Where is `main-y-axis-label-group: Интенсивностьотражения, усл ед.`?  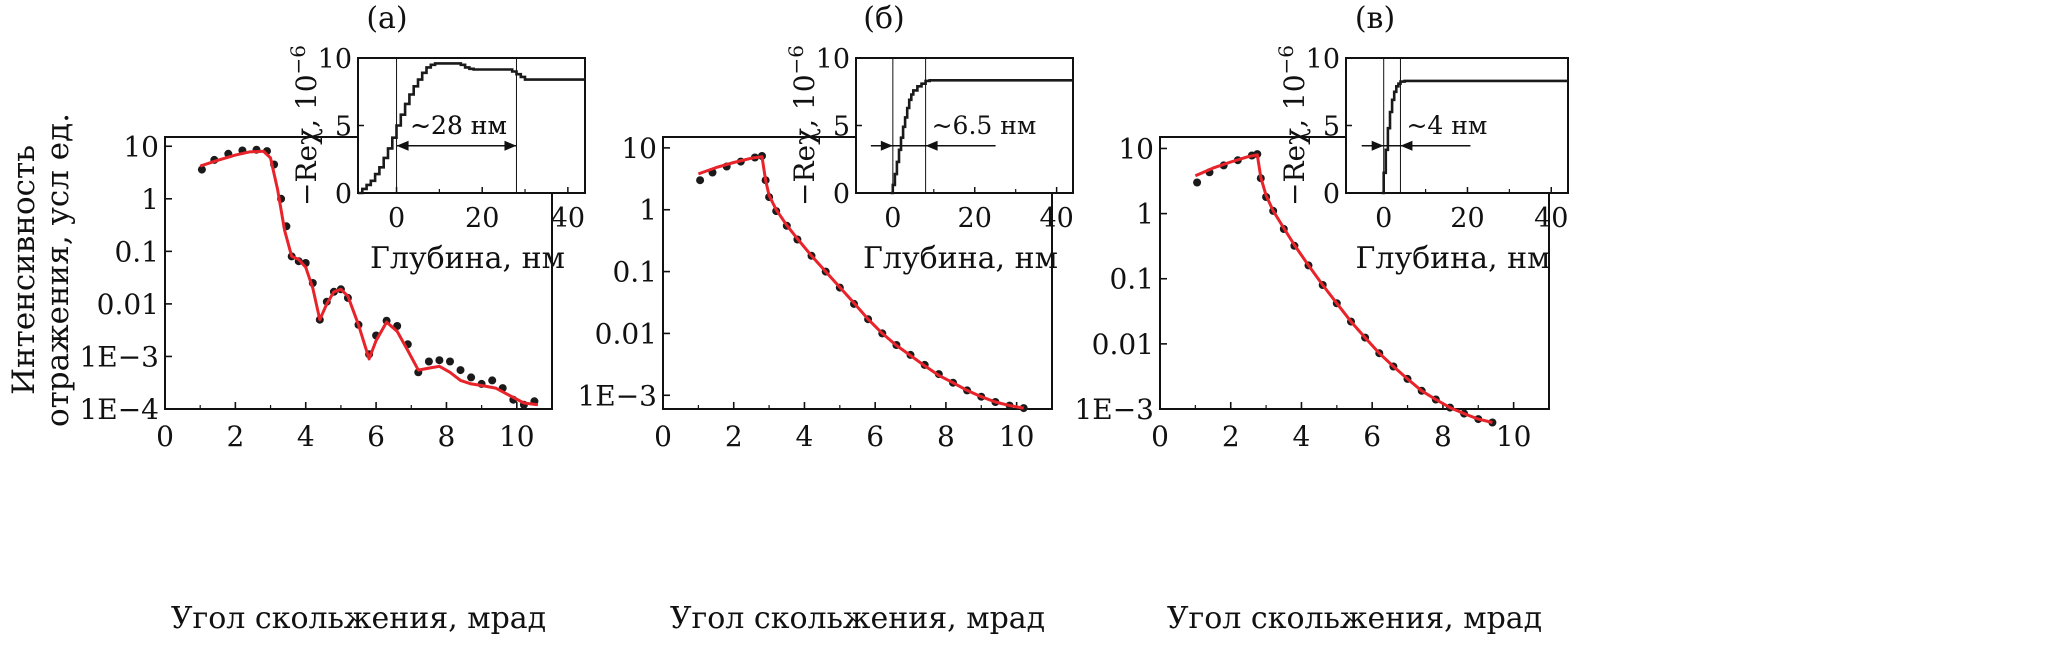
main-y-axis-label-group: Интенсивностьотражения, усл ед. is located at coordinates (41, 270).